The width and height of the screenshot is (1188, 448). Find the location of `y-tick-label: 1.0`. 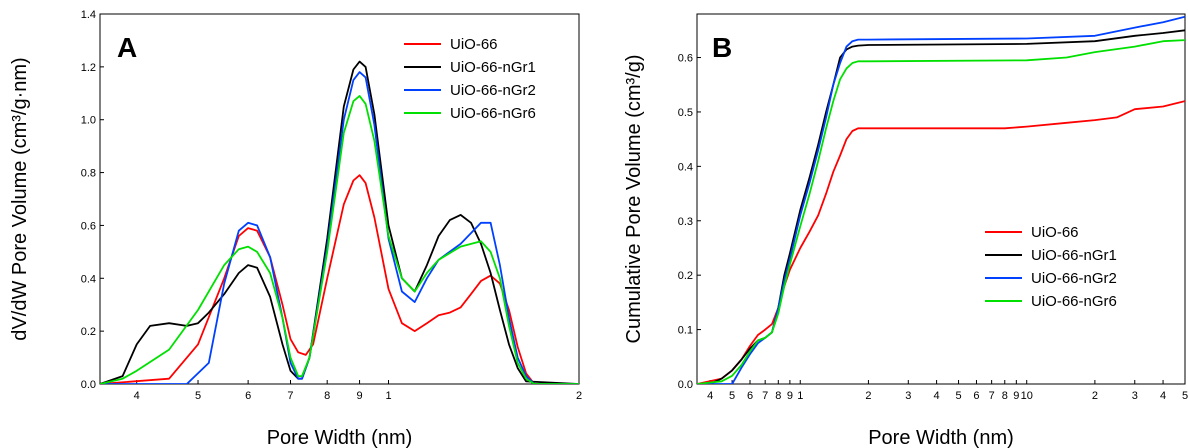

y-tick-label: 1.0 is located at coordinates (88, 121).